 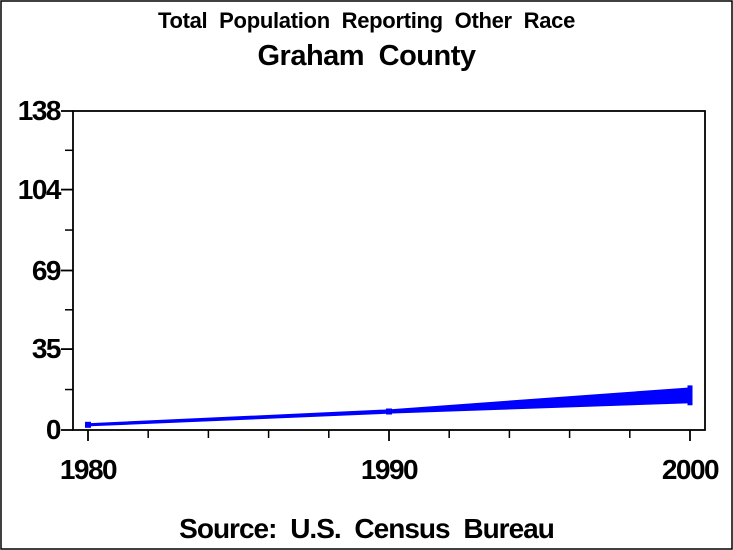 I want to click on data-band-series, so click(x=389, y=407).